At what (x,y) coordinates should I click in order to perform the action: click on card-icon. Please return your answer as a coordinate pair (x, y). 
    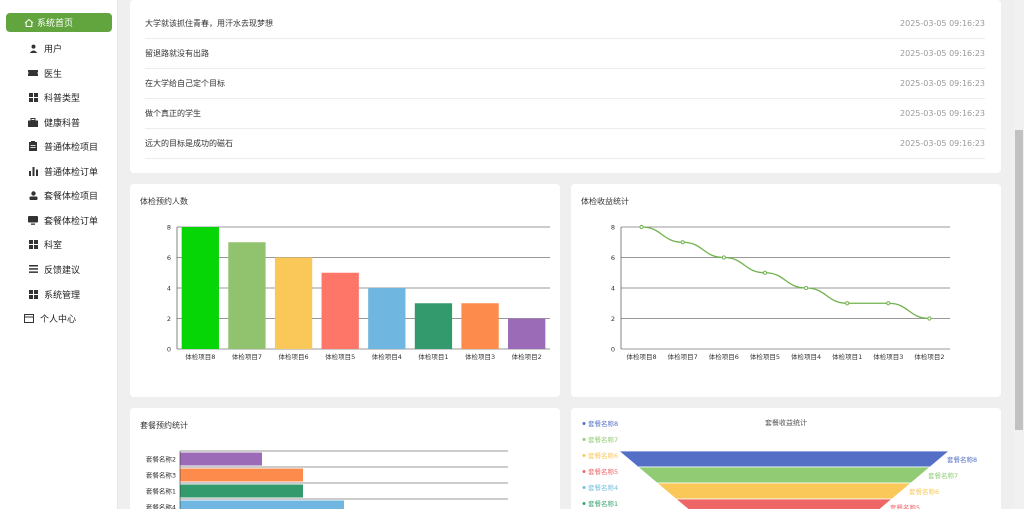
    Looking at the image, I should click on (29, 318).